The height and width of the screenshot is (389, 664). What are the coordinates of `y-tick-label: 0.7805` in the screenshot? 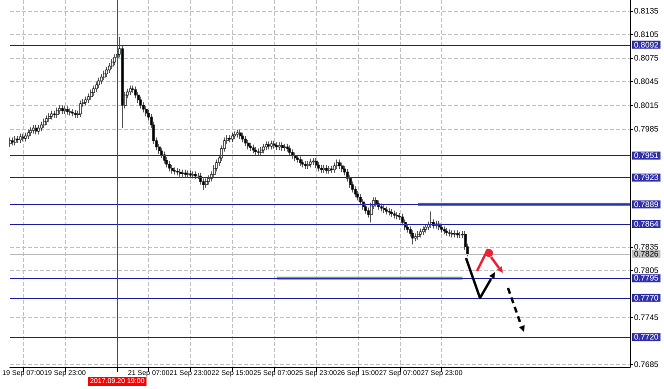 It's located at (647, 270).